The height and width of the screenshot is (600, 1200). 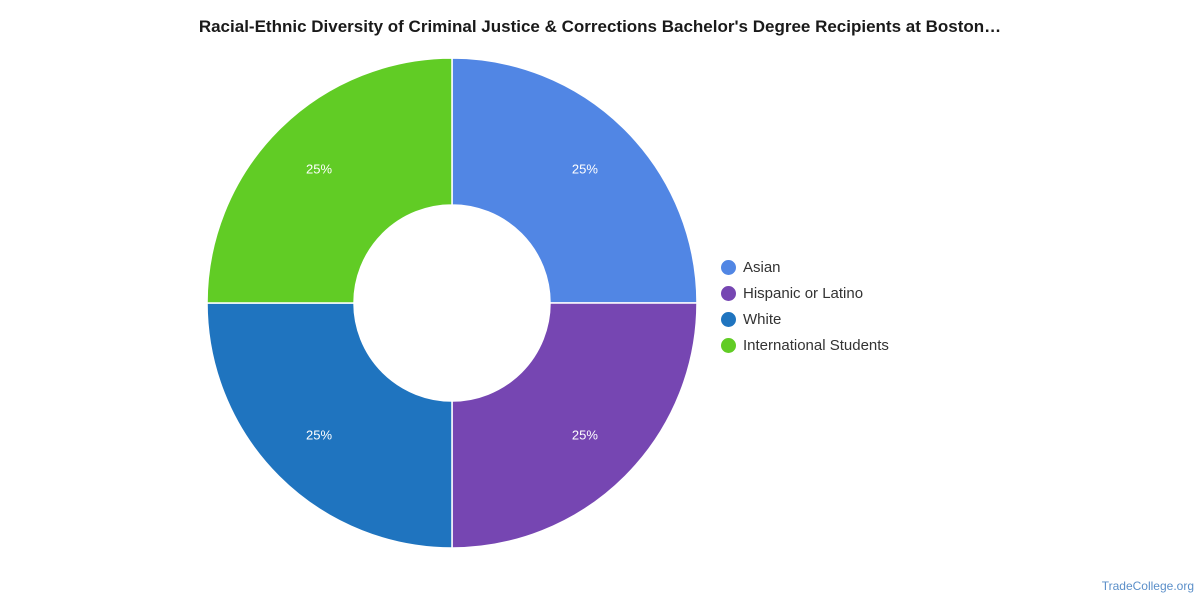 I want to click on donut-slice-international-students, so click(x=329, y=180).